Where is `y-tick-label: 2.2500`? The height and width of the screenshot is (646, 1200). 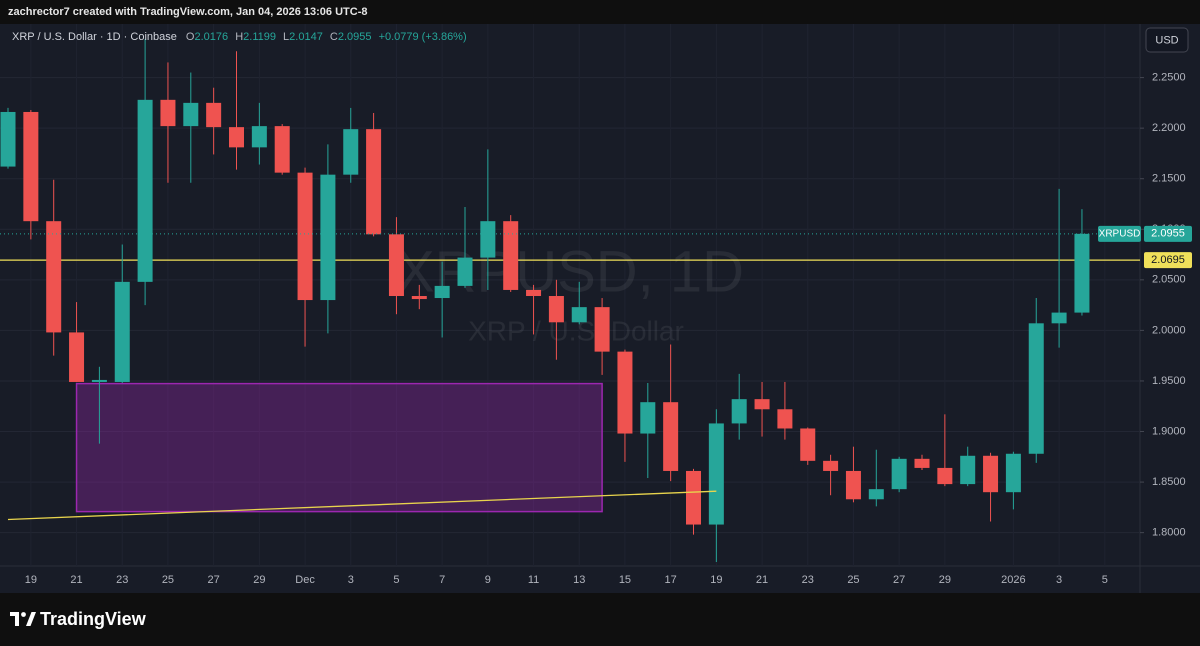
y-tick-label: 2.2500 is located at coordinates (1169, 77).